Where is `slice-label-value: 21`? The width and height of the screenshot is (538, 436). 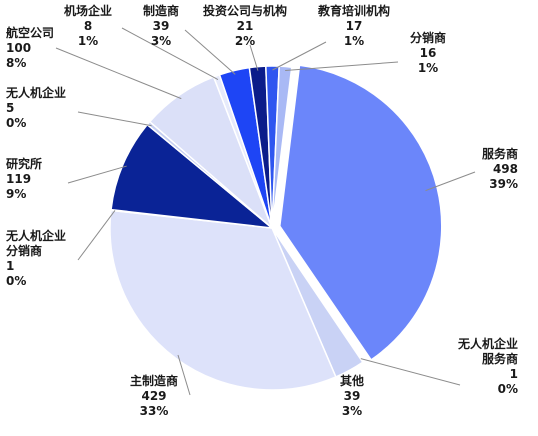
slice-label-value: 21 is located at coordinates (245, 26).